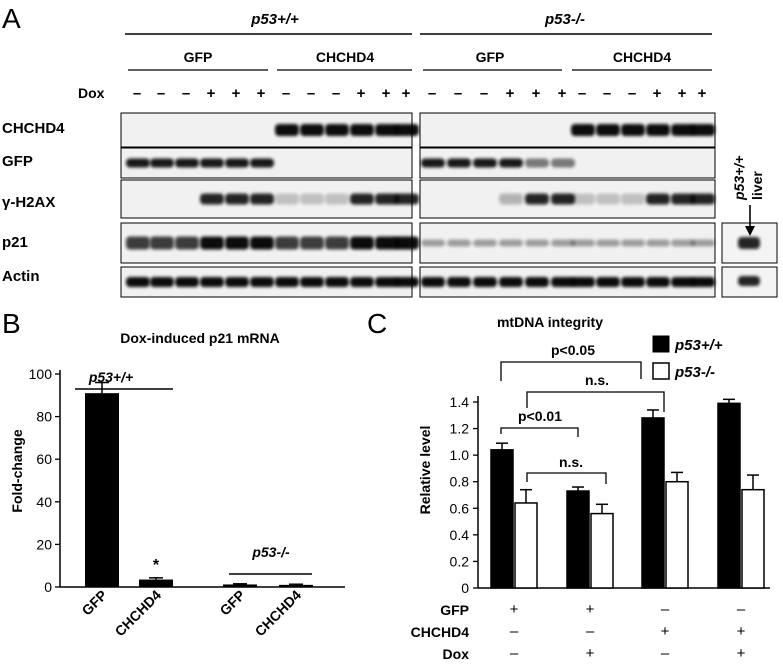 The height and width of the screenshot is (670, 783). What do you see at coordinates (94, 603) in the screenshot?
I see `chart-b-category-label: GFP` at bounding box center [94, 603].